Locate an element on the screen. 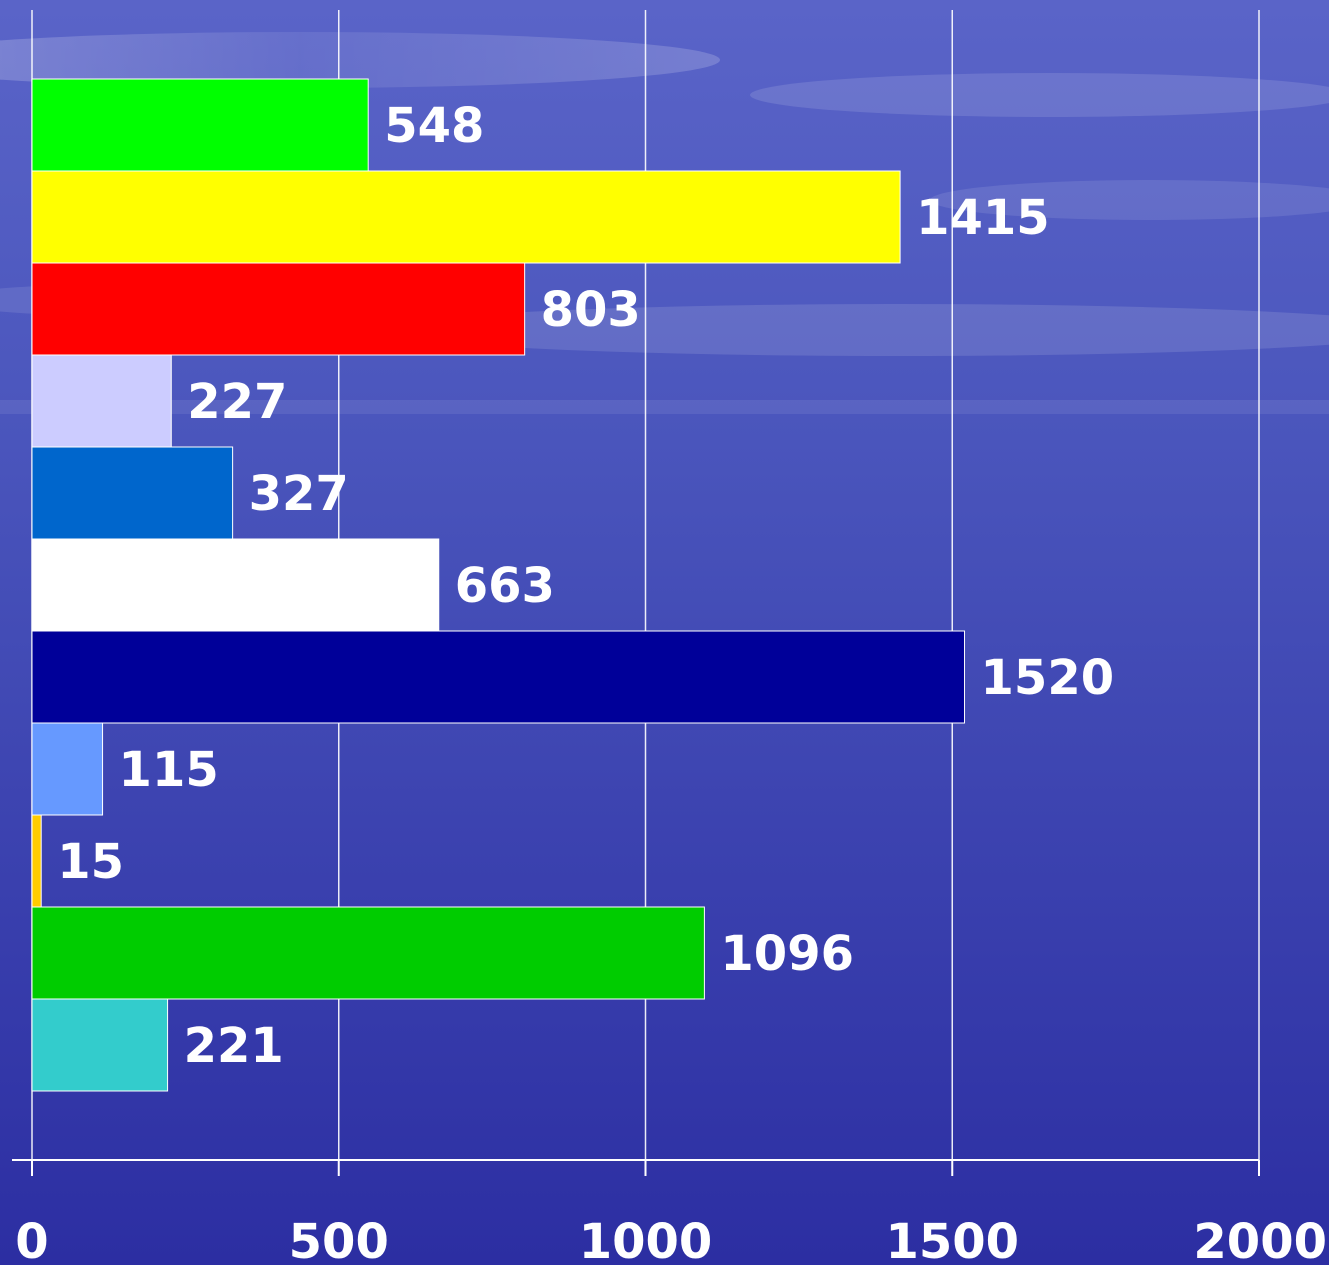  data-label-10: 1096 is located at coordinates (787, 954).